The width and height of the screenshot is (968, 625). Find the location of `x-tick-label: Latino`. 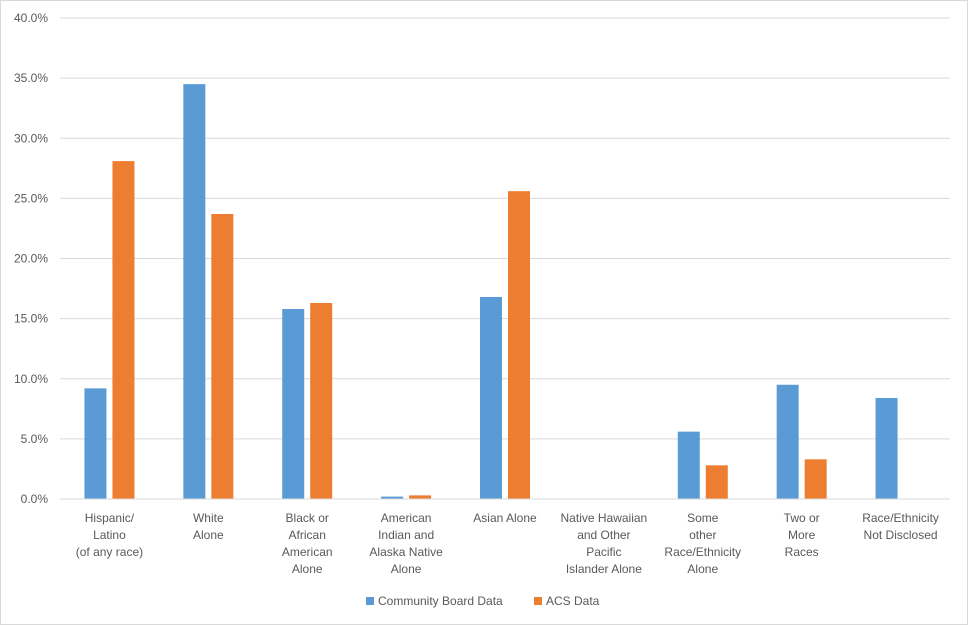

x-tick-label: Latino is located at coordinates (109, 535).